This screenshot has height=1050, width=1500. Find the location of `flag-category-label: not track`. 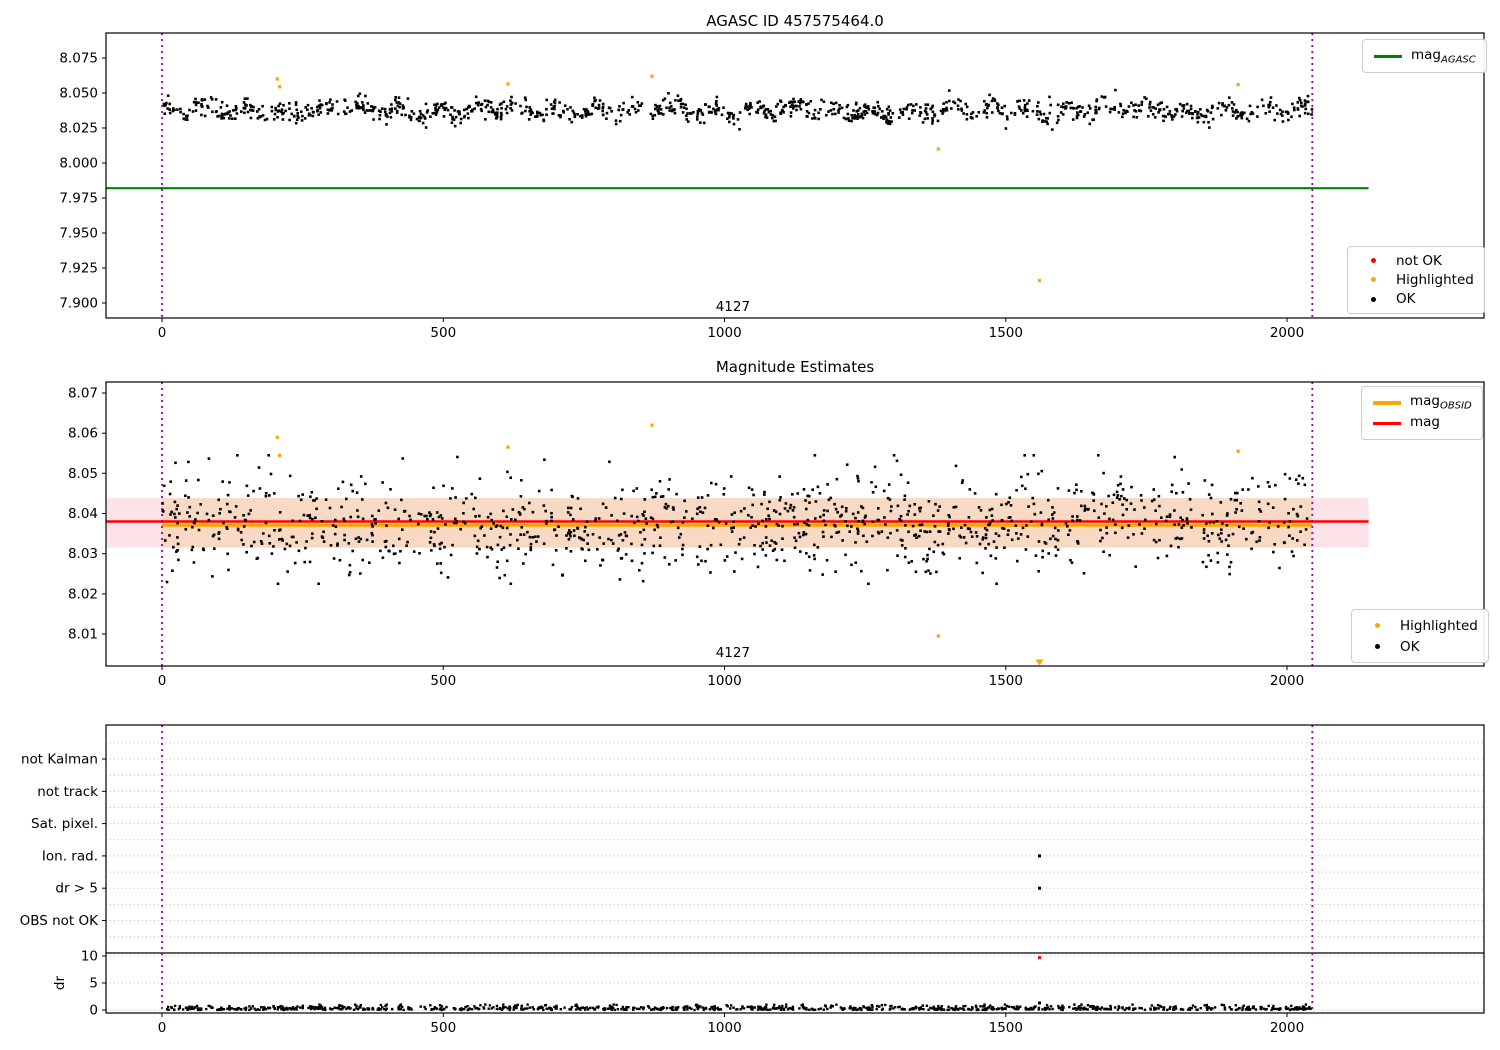

flag-category-label: not track is located at coordinates (67, 792).